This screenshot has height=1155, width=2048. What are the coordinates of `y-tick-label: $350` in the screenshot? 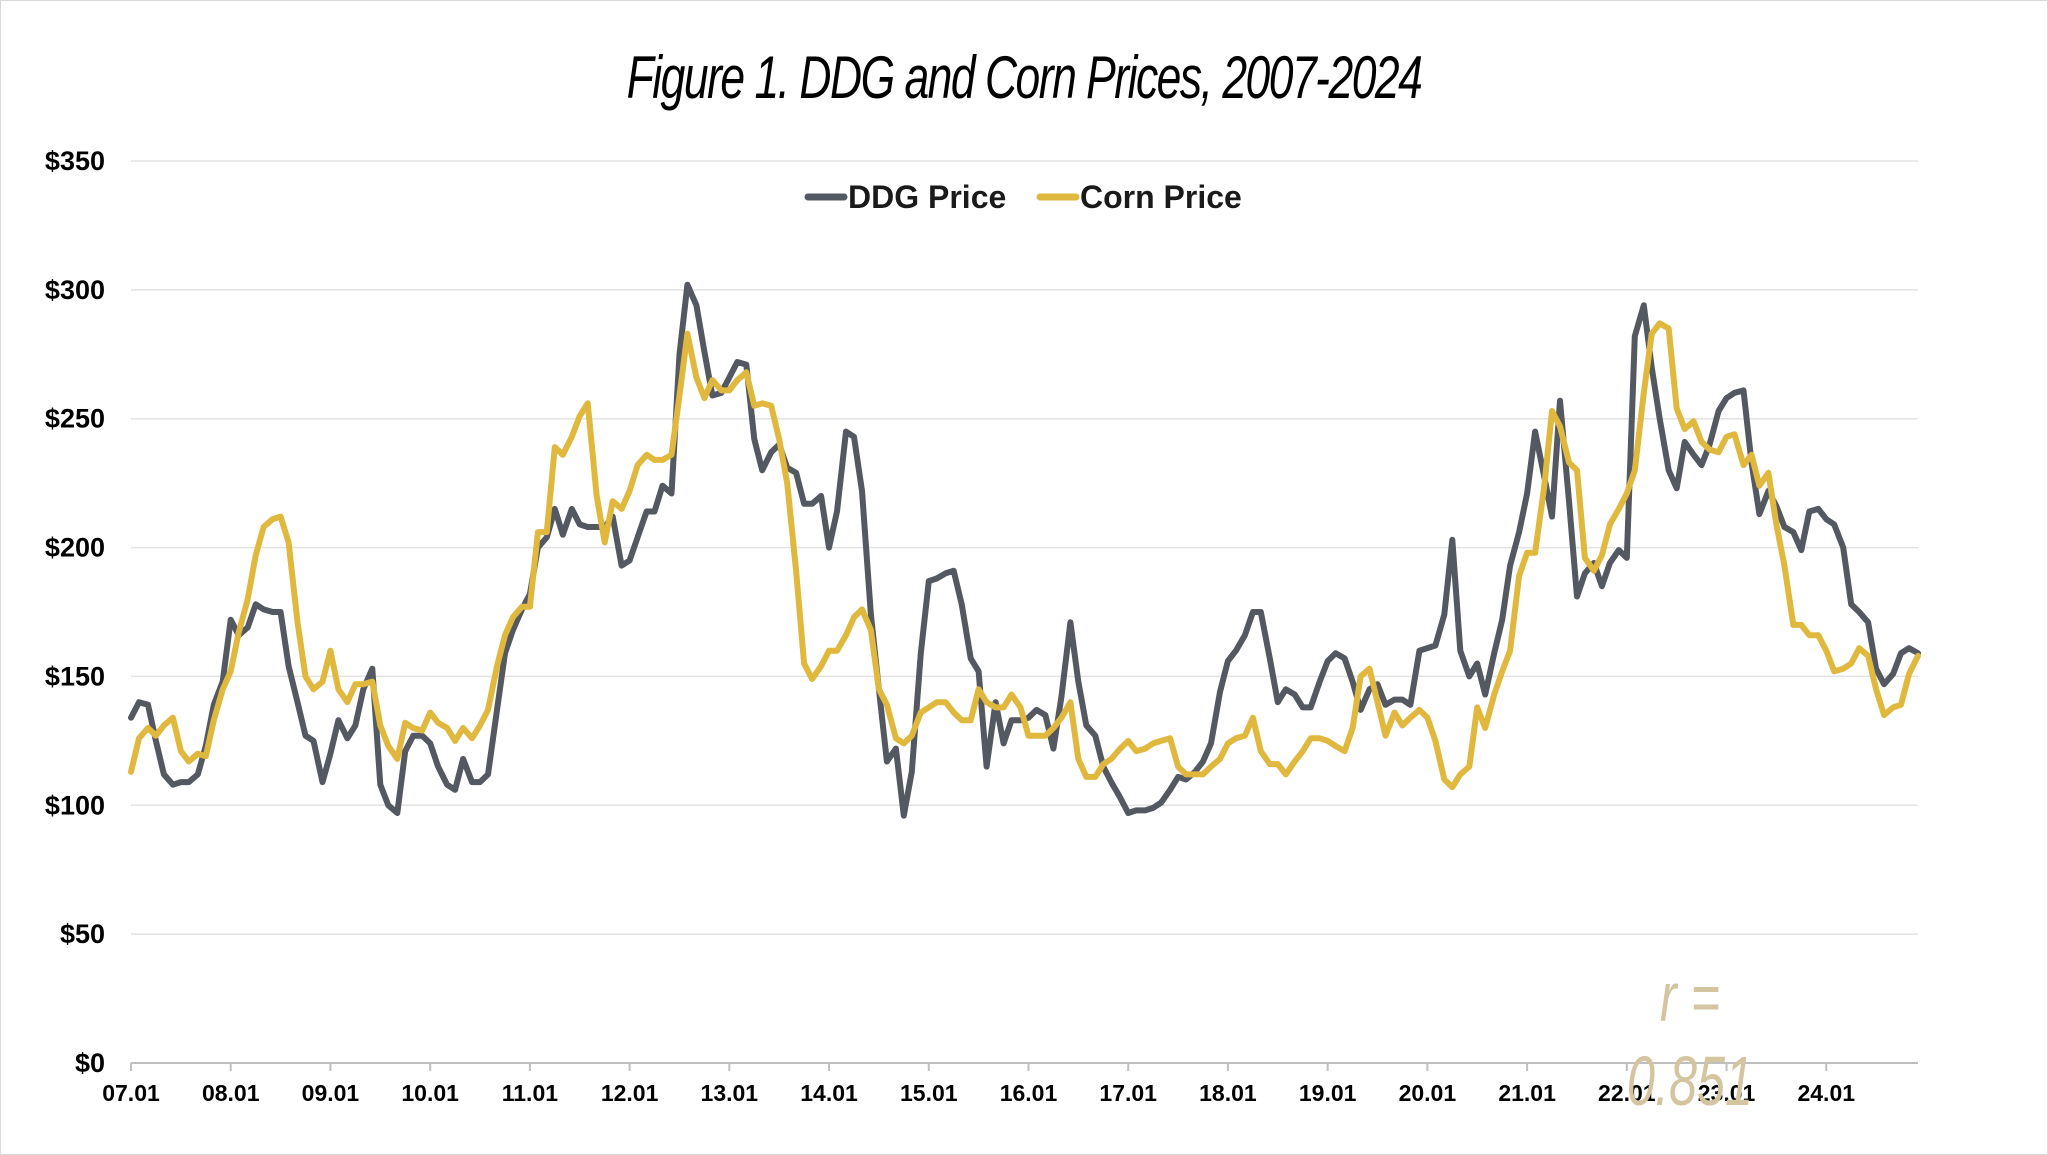 It's located at (75, 161).